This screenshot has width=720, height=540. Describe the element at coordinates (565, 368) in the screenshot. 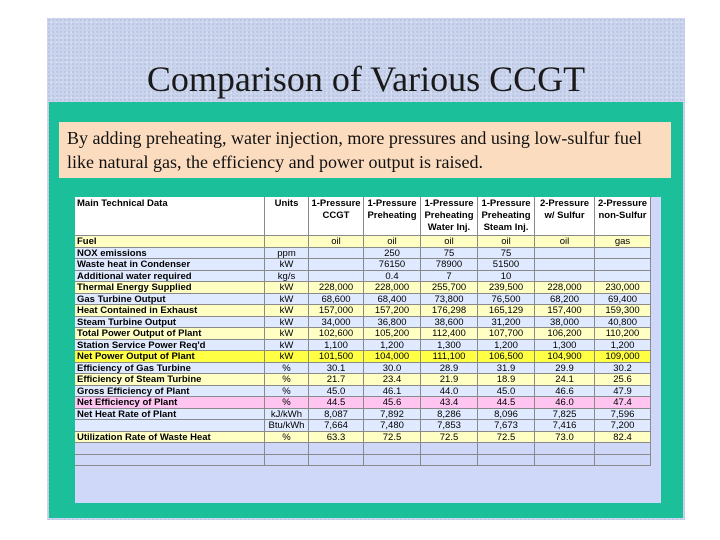

I see `table-cell: 29.9` at that location.